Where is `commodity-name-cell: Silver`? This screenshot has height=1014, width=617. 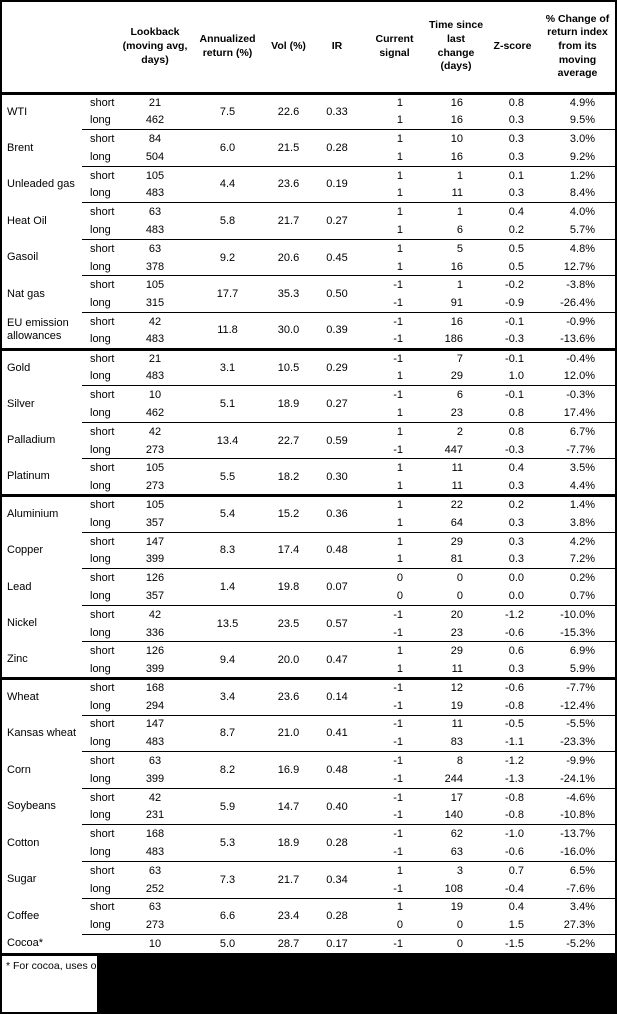 commodity-name-cell: Silver is located at coordinates (21, 403).